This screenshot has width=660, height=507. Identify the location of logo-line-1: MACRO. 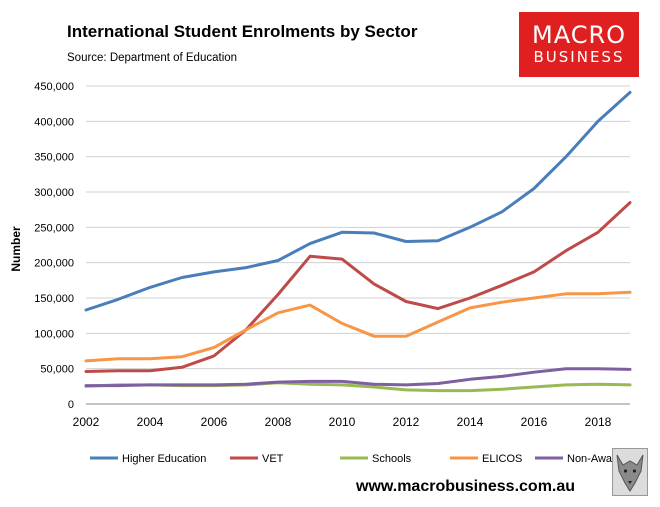
(579, 35).